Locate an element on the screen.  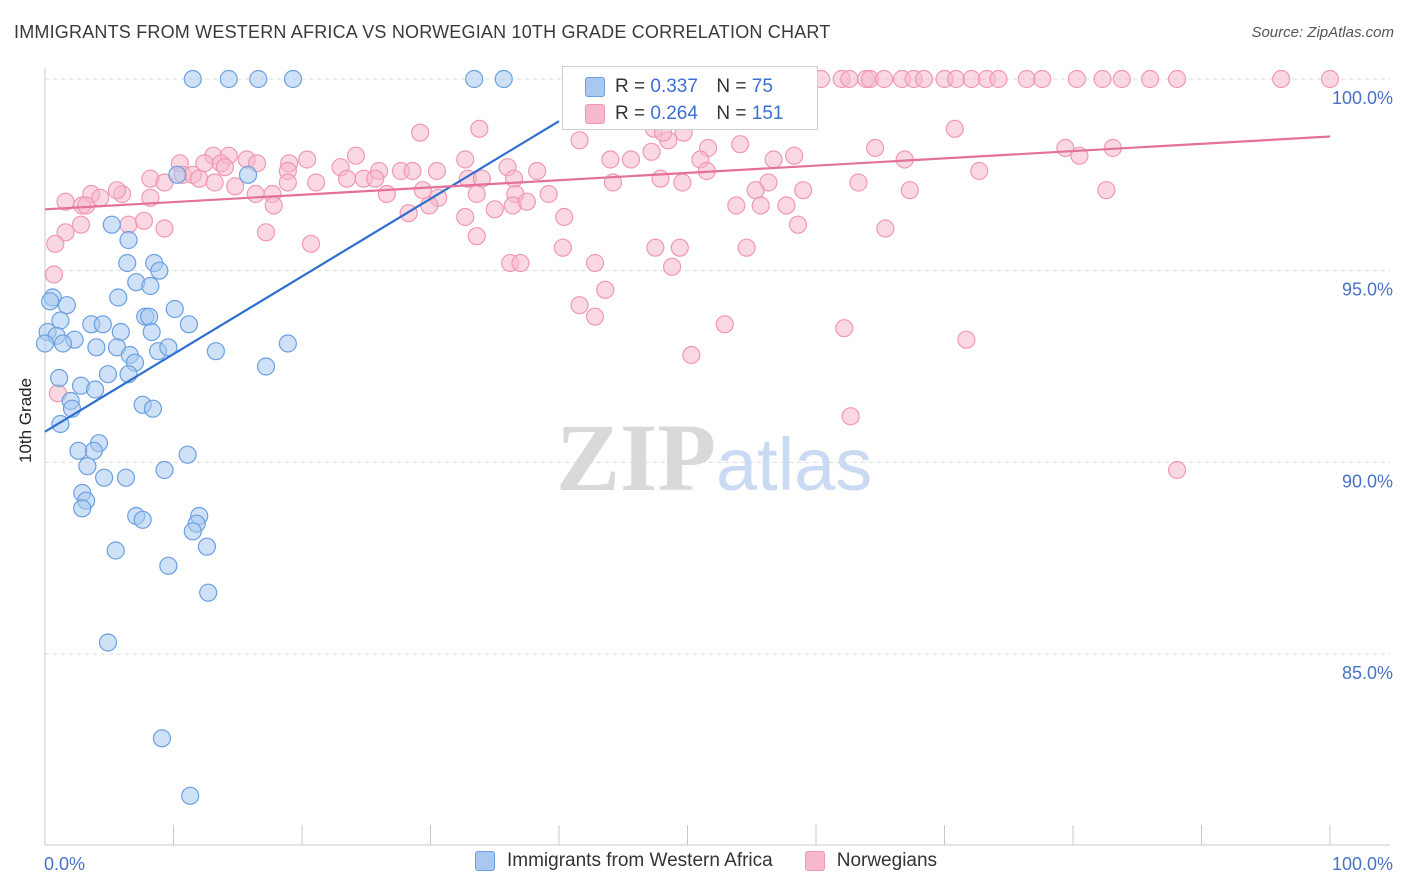
x-tick-label-max: 100.0% is located at coordinates (1362, 864).